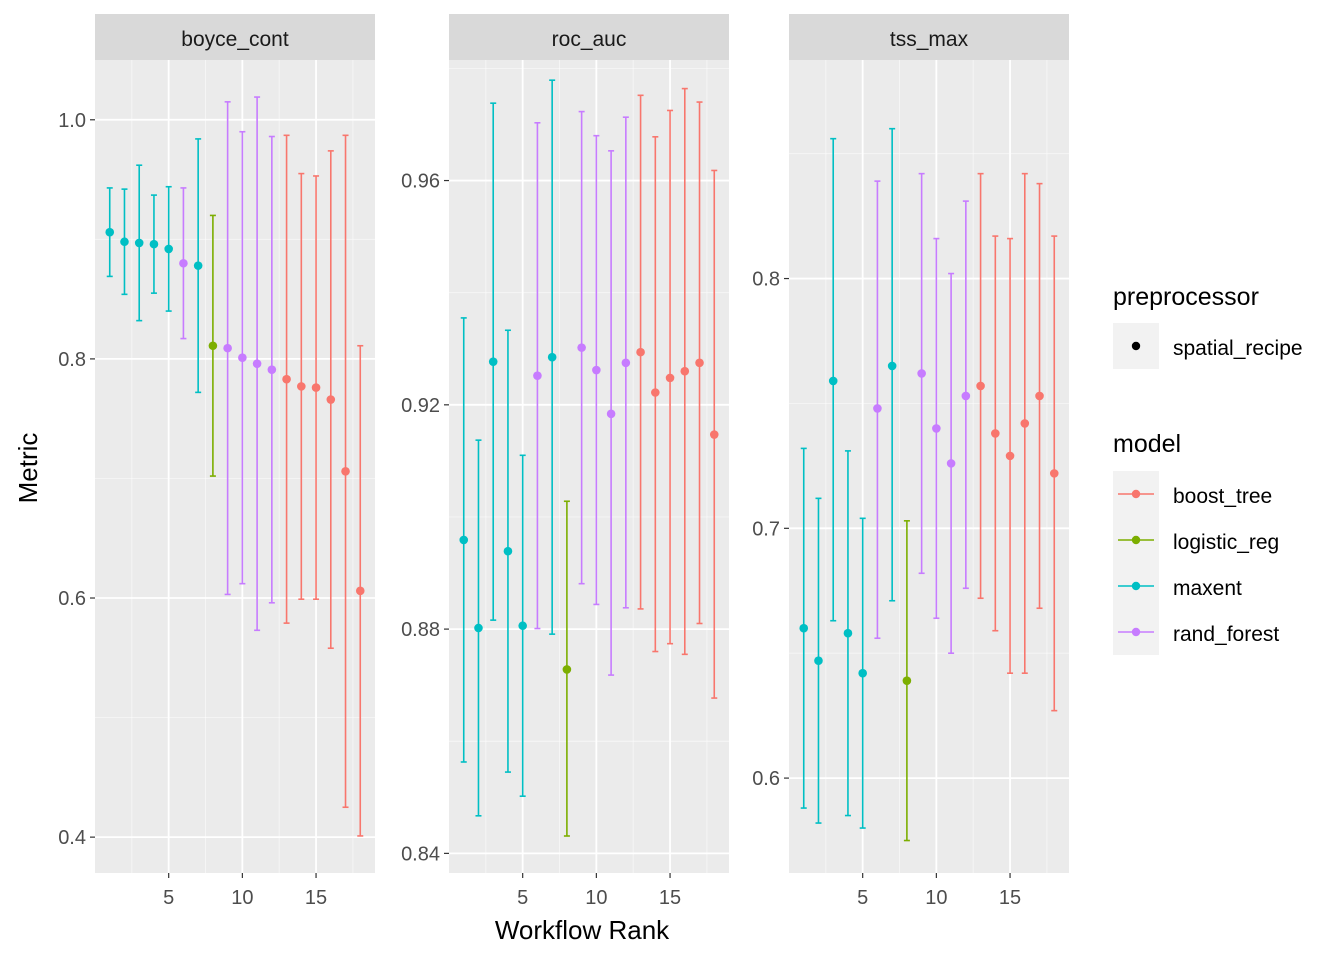 The width and height of the screenshot is (1344, 960). What do you see at coordinates (72, 121) in the screenshot?
I see `y-tick-label: 1.0` at bounding box center [72, 121].